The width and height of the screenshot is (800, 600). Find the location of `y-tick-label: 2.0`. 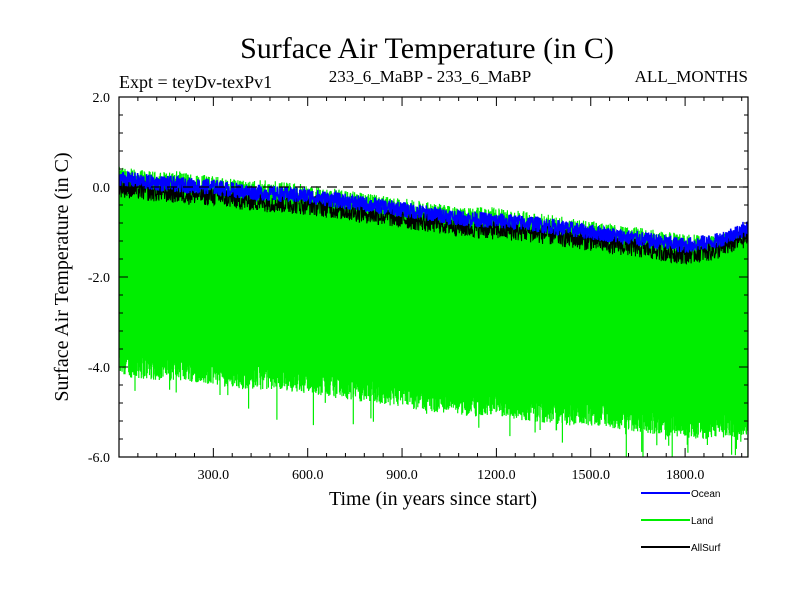

y-tick-label: 2.0 is located at coordinates (102, 98).